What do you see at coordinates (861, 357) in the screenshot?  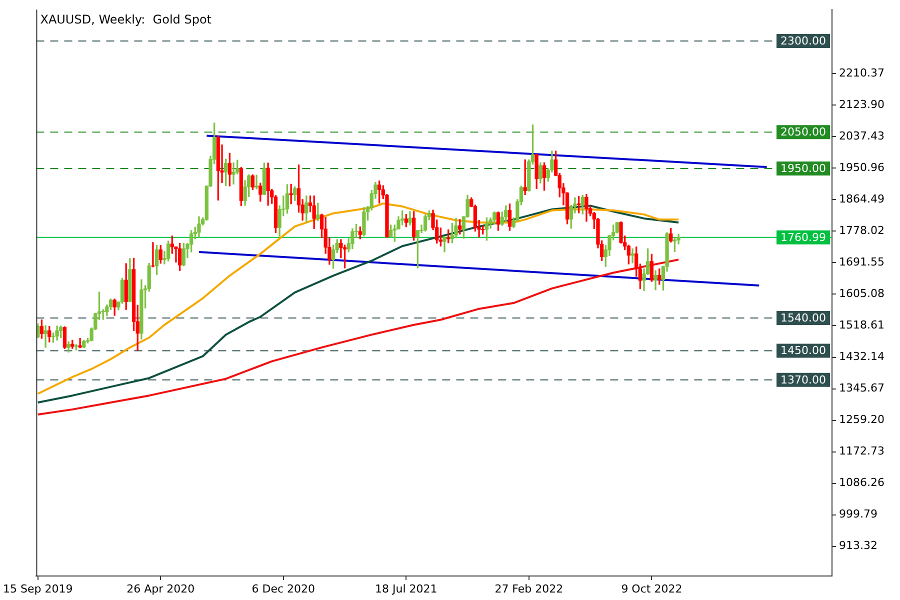 I see `y-tick-label: 1432.14` at bounding box center [861, 357].